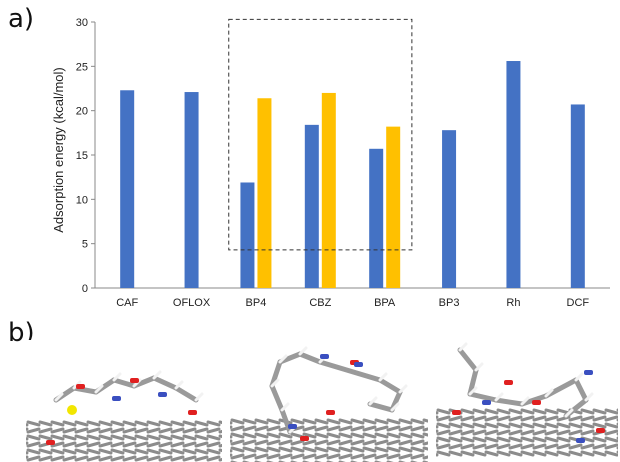  Describe the element at coordinates (21, 19) in the screenshot. I see `panel-label-a: a)` at that location.